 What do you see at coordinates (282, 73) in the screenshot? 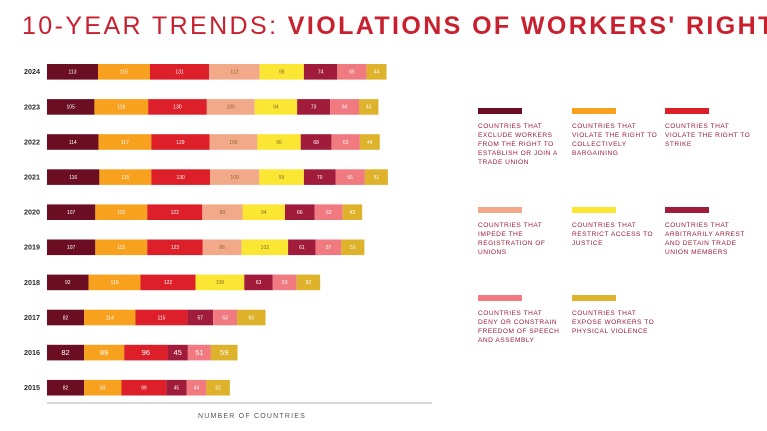
I see `data-label: 98` at bounding box center [282, 73].